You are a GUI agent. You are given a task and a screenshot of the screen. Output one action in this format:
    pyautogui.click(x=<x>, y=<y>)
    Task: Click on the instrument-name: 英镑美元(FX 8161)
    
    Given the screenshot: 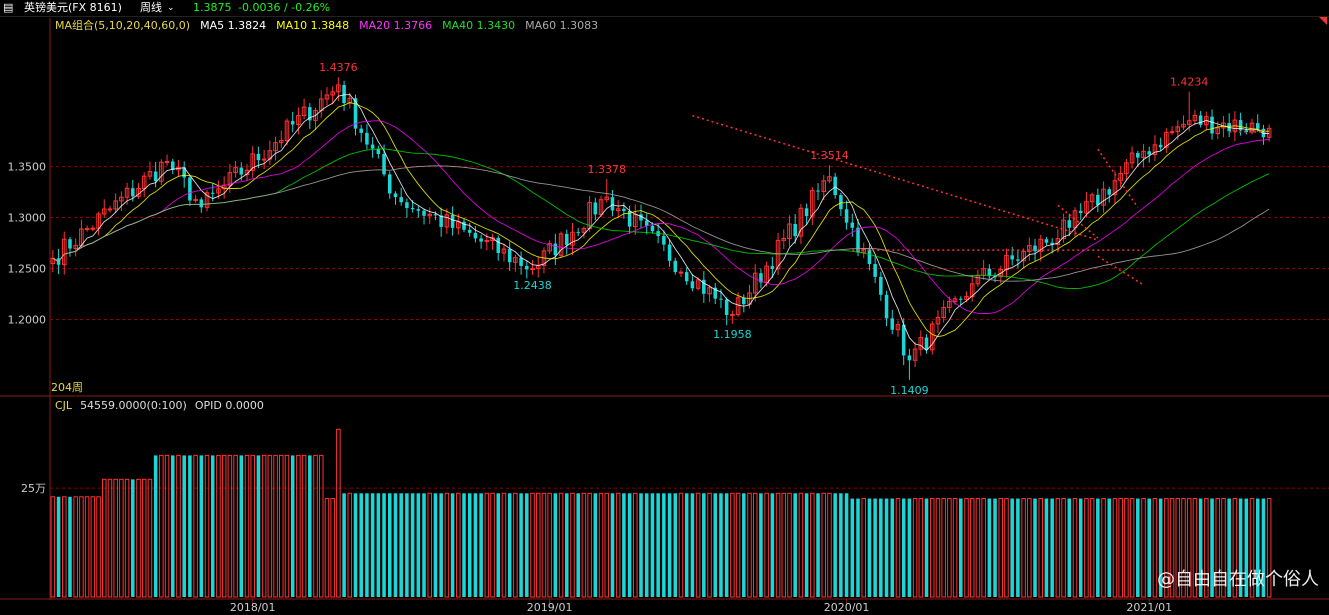 What is the action you would take?
    pyautogui.click(x=73, y=7)
    